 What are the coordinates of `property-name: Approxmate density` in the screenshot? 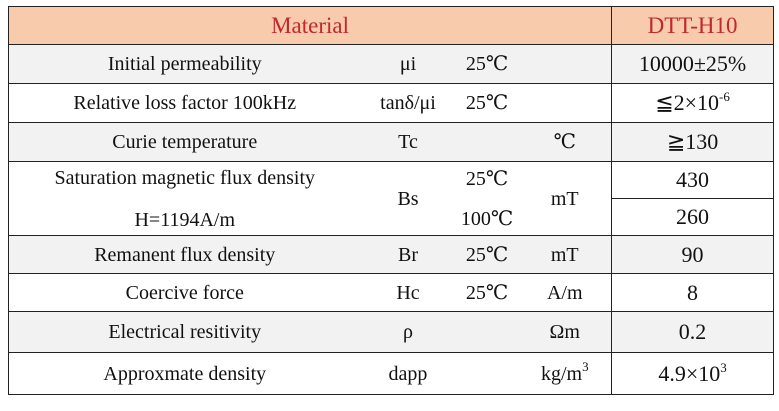 It's located at (184, 373).